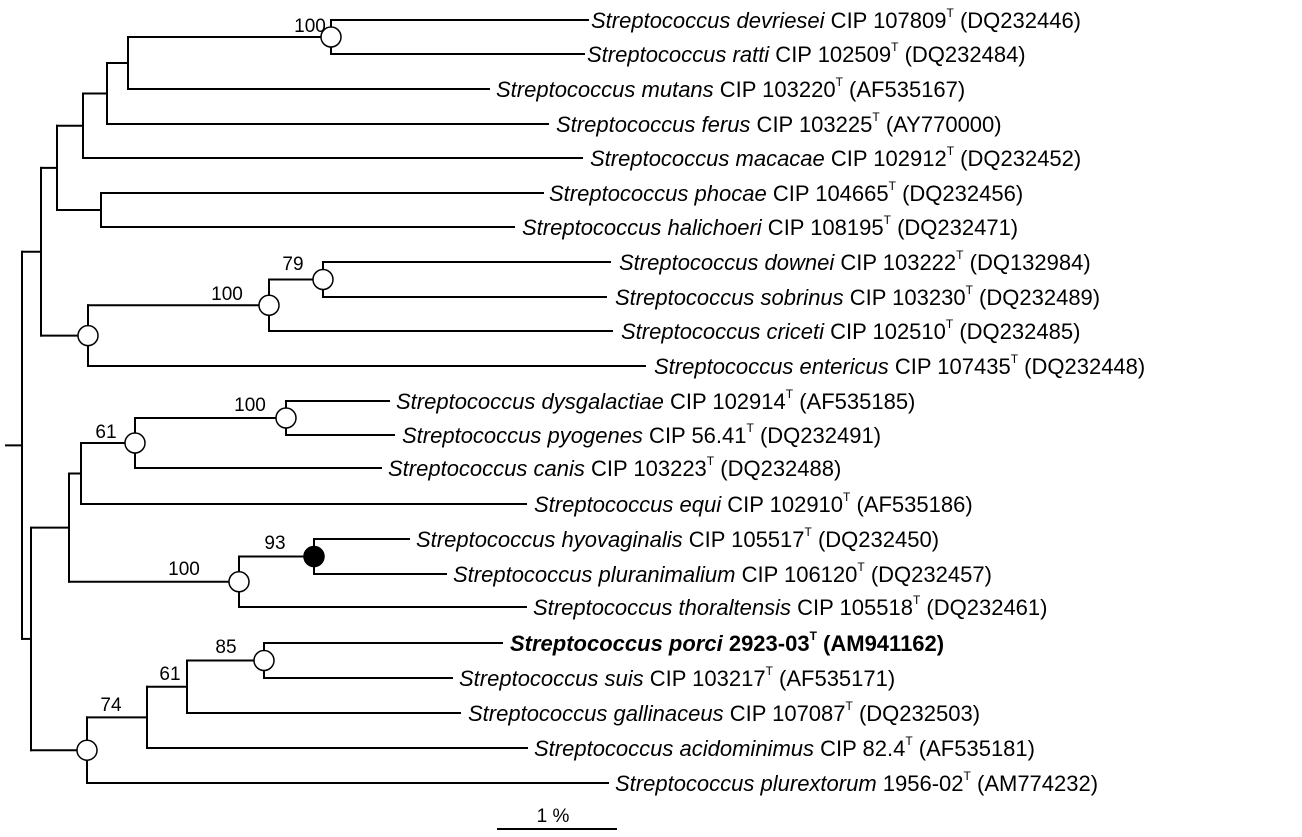  What do you see at coordinates (746, 783) in the screenshot?
I see `taxon-name: Streptococcus plurextorum` at bounding box center [746, 783].